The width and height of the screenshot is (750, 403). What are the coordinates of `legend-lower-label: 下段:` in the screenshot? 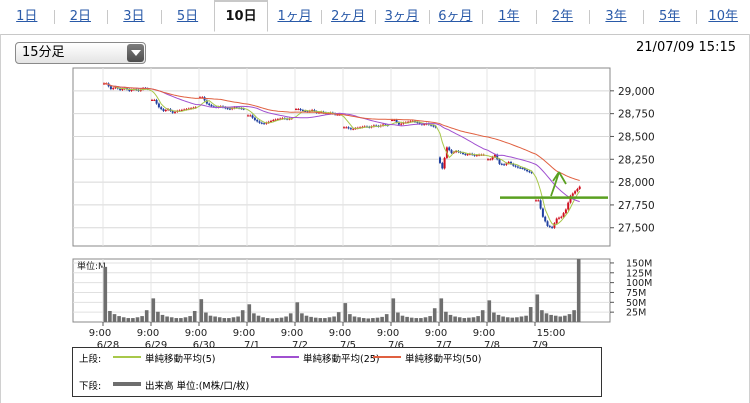 It's located at (90, 386).